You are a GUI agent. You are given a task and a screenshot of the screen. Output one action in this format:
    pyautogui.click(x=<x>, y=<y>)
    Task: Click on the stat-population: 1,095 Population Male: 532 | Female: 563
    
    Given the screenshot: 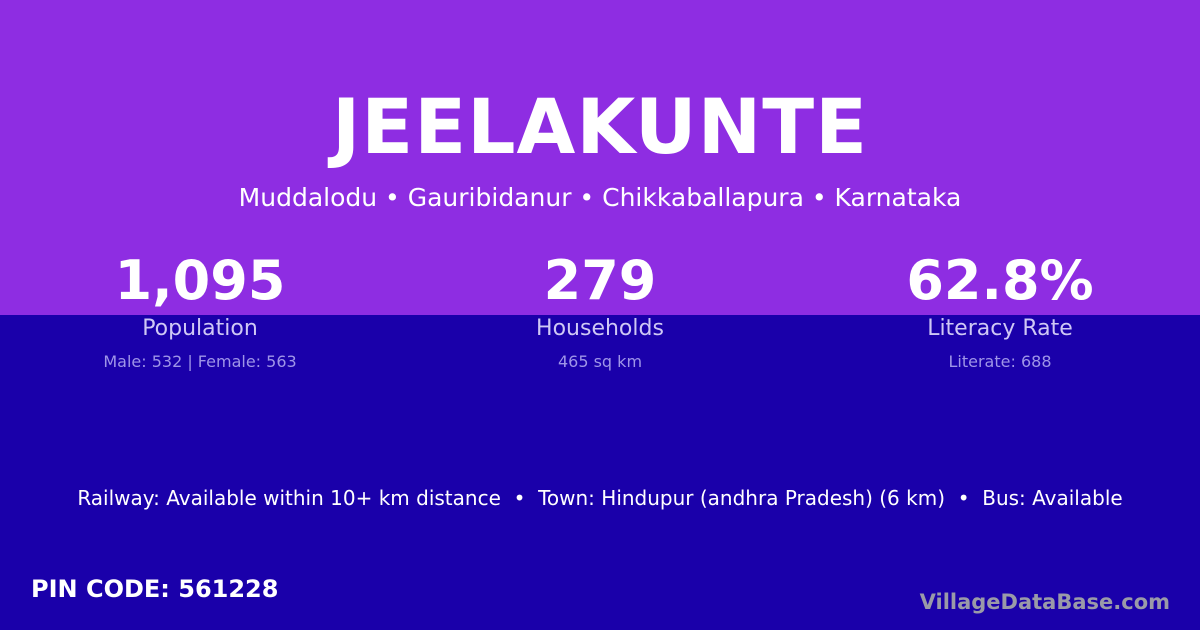 What is the action you would take?
    pyautogui.click(x=200, y=310)
    